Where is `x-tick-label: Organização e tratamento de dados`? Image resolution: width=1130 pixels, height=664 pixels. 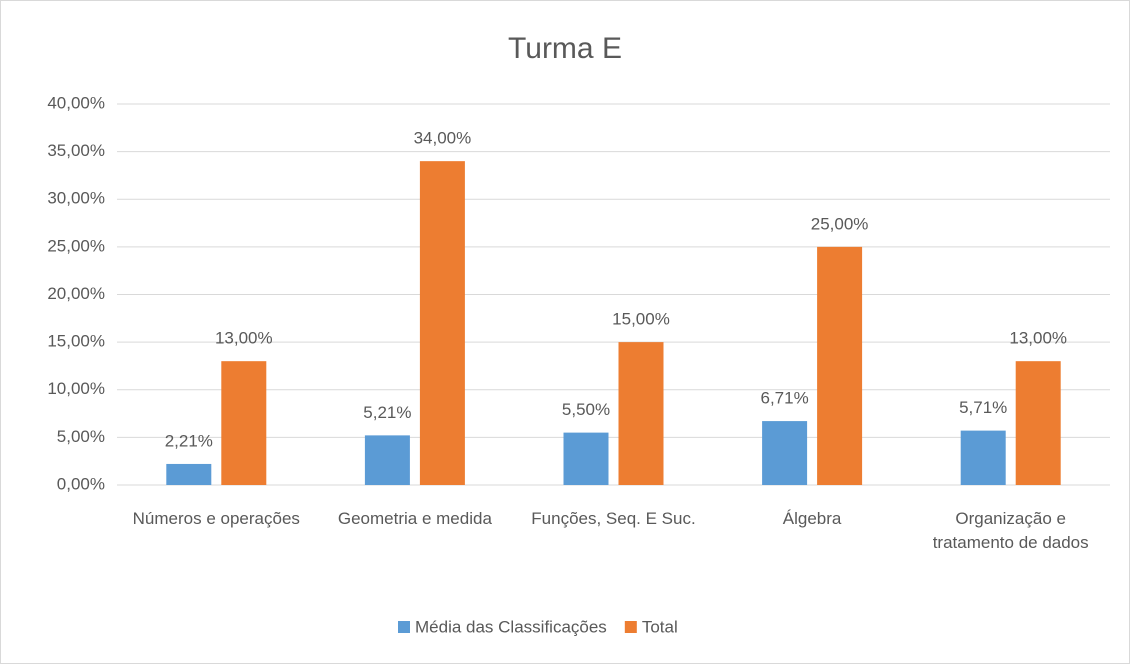
x-tick-label: Organização e tratamento de dados is located at coordinates (1010, 530).